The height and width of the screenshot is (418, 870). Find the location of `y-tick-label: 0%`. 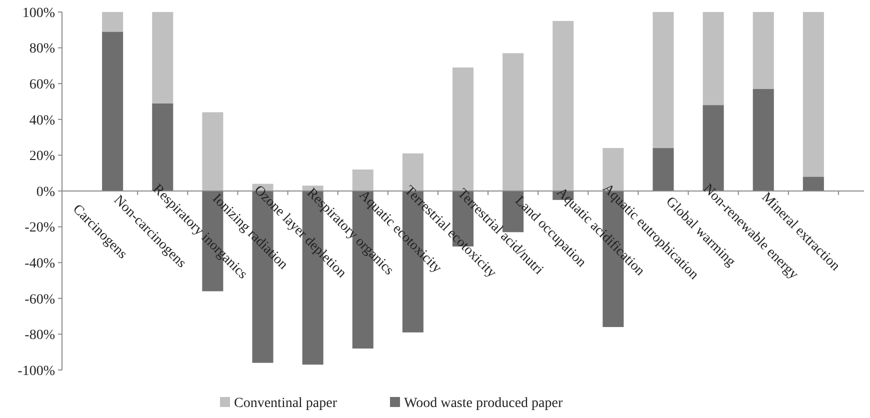

y-tick-label: 0% is located at coordinates (46, 192).